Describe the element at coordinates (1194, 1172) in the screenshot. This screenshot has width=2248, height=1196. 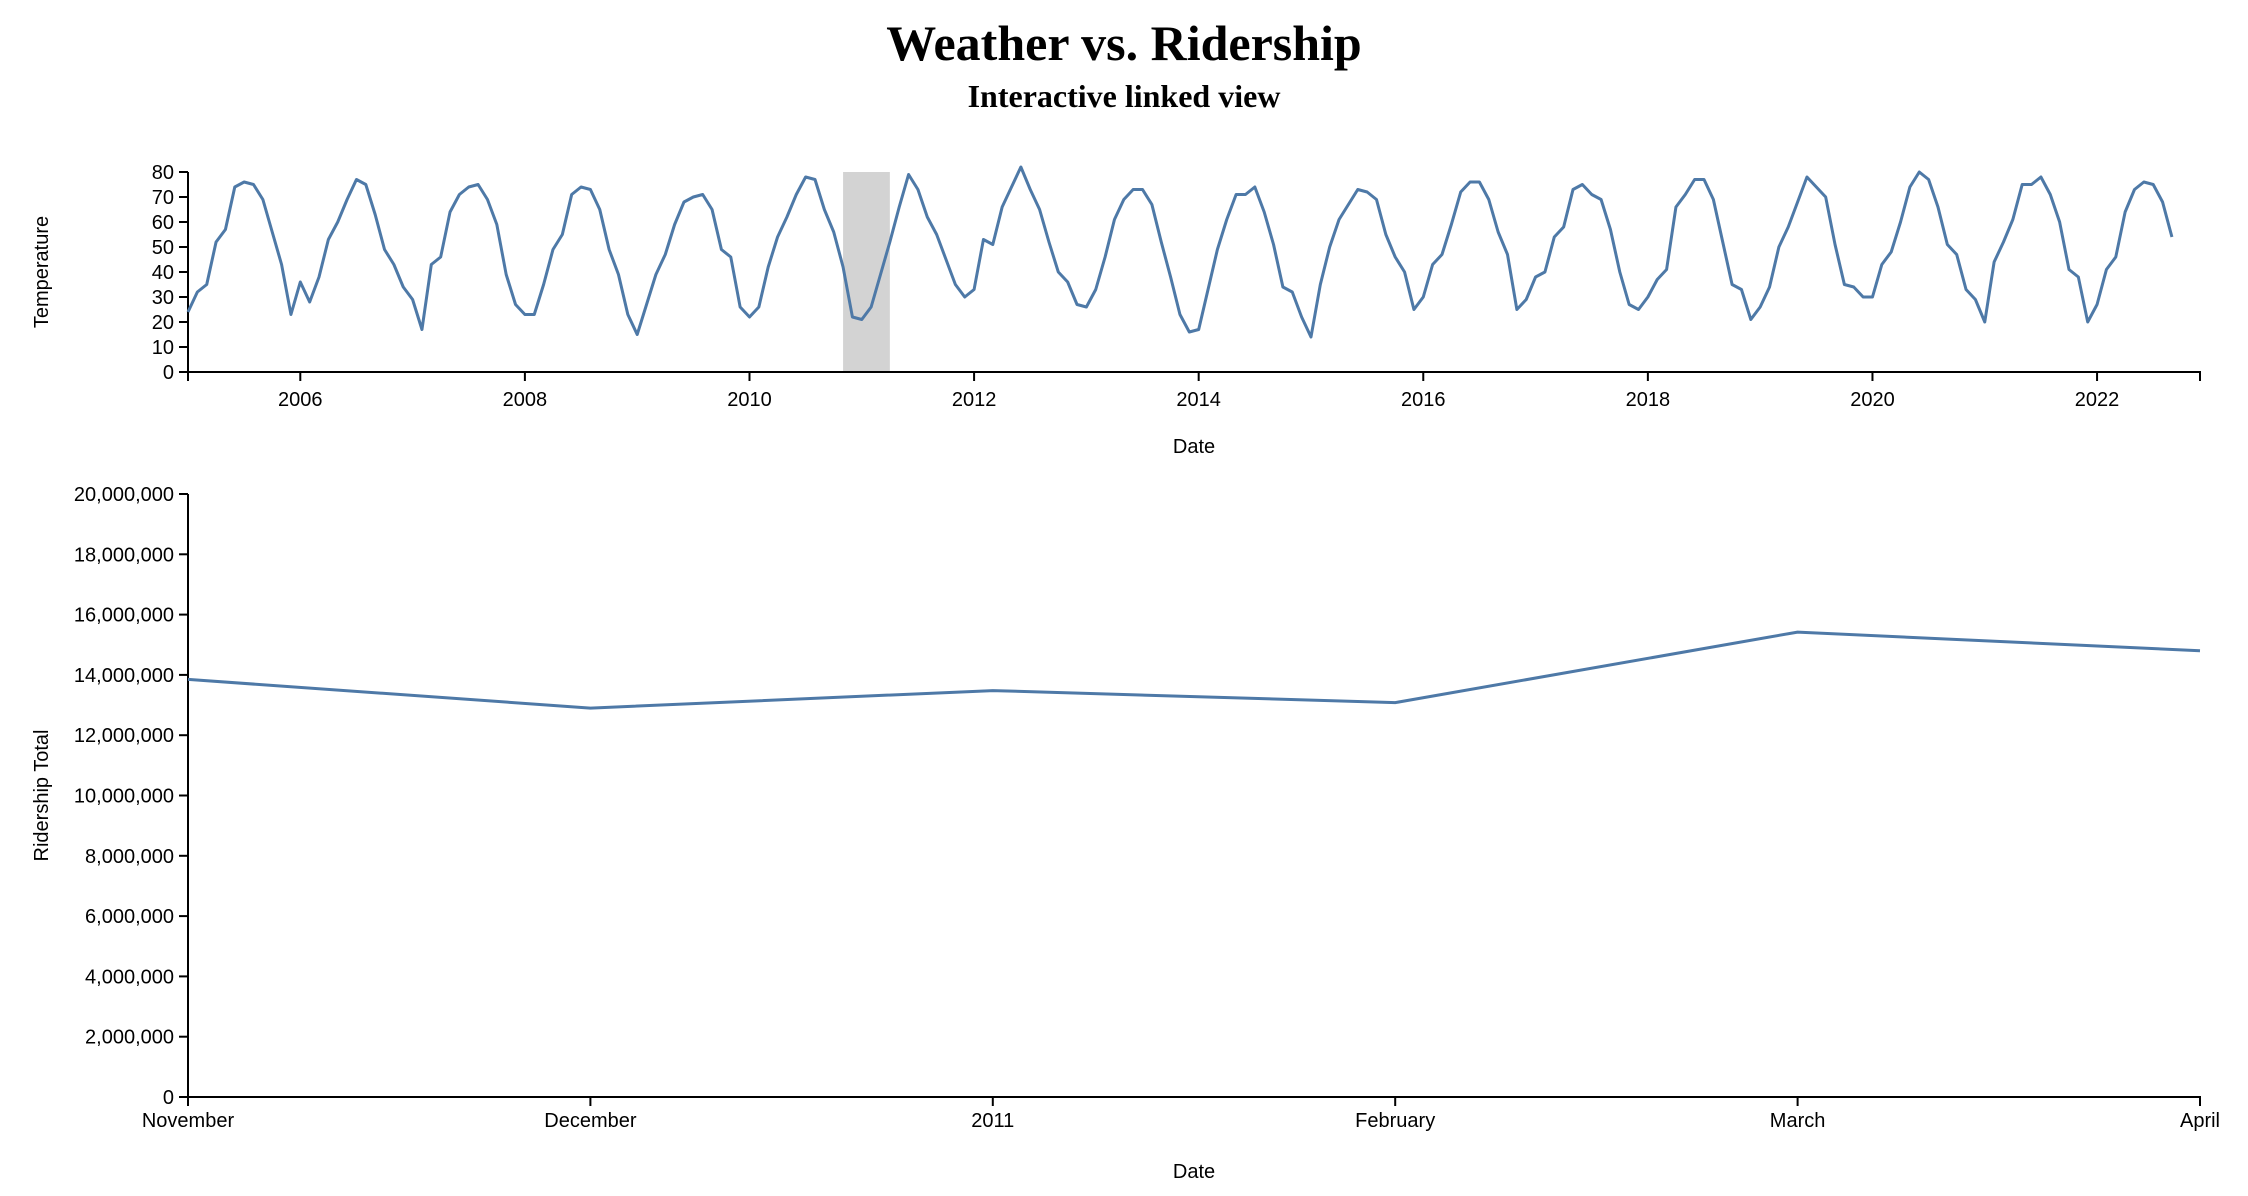
I see `ridership-x-axis-label: Date` at that location.